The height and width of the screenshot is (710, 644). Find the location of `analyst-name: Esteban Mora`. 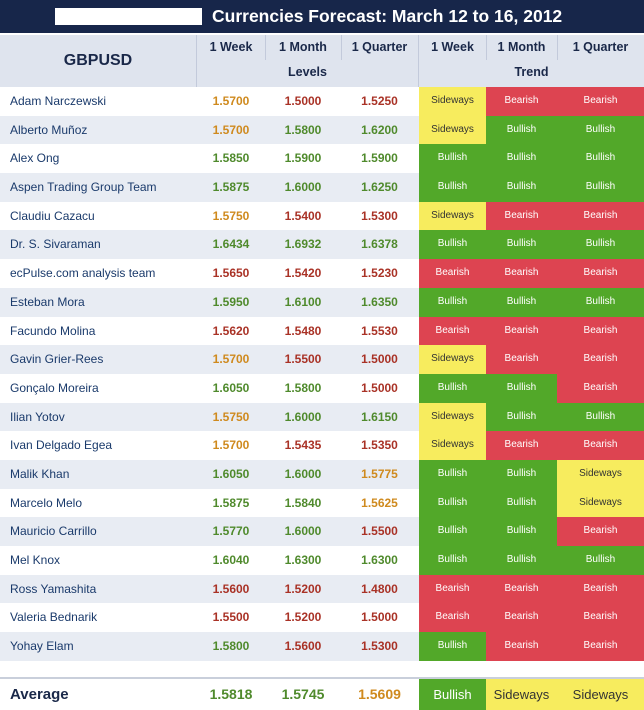

analyst-name: Esteban Mora is located at coordinates (47, 301).